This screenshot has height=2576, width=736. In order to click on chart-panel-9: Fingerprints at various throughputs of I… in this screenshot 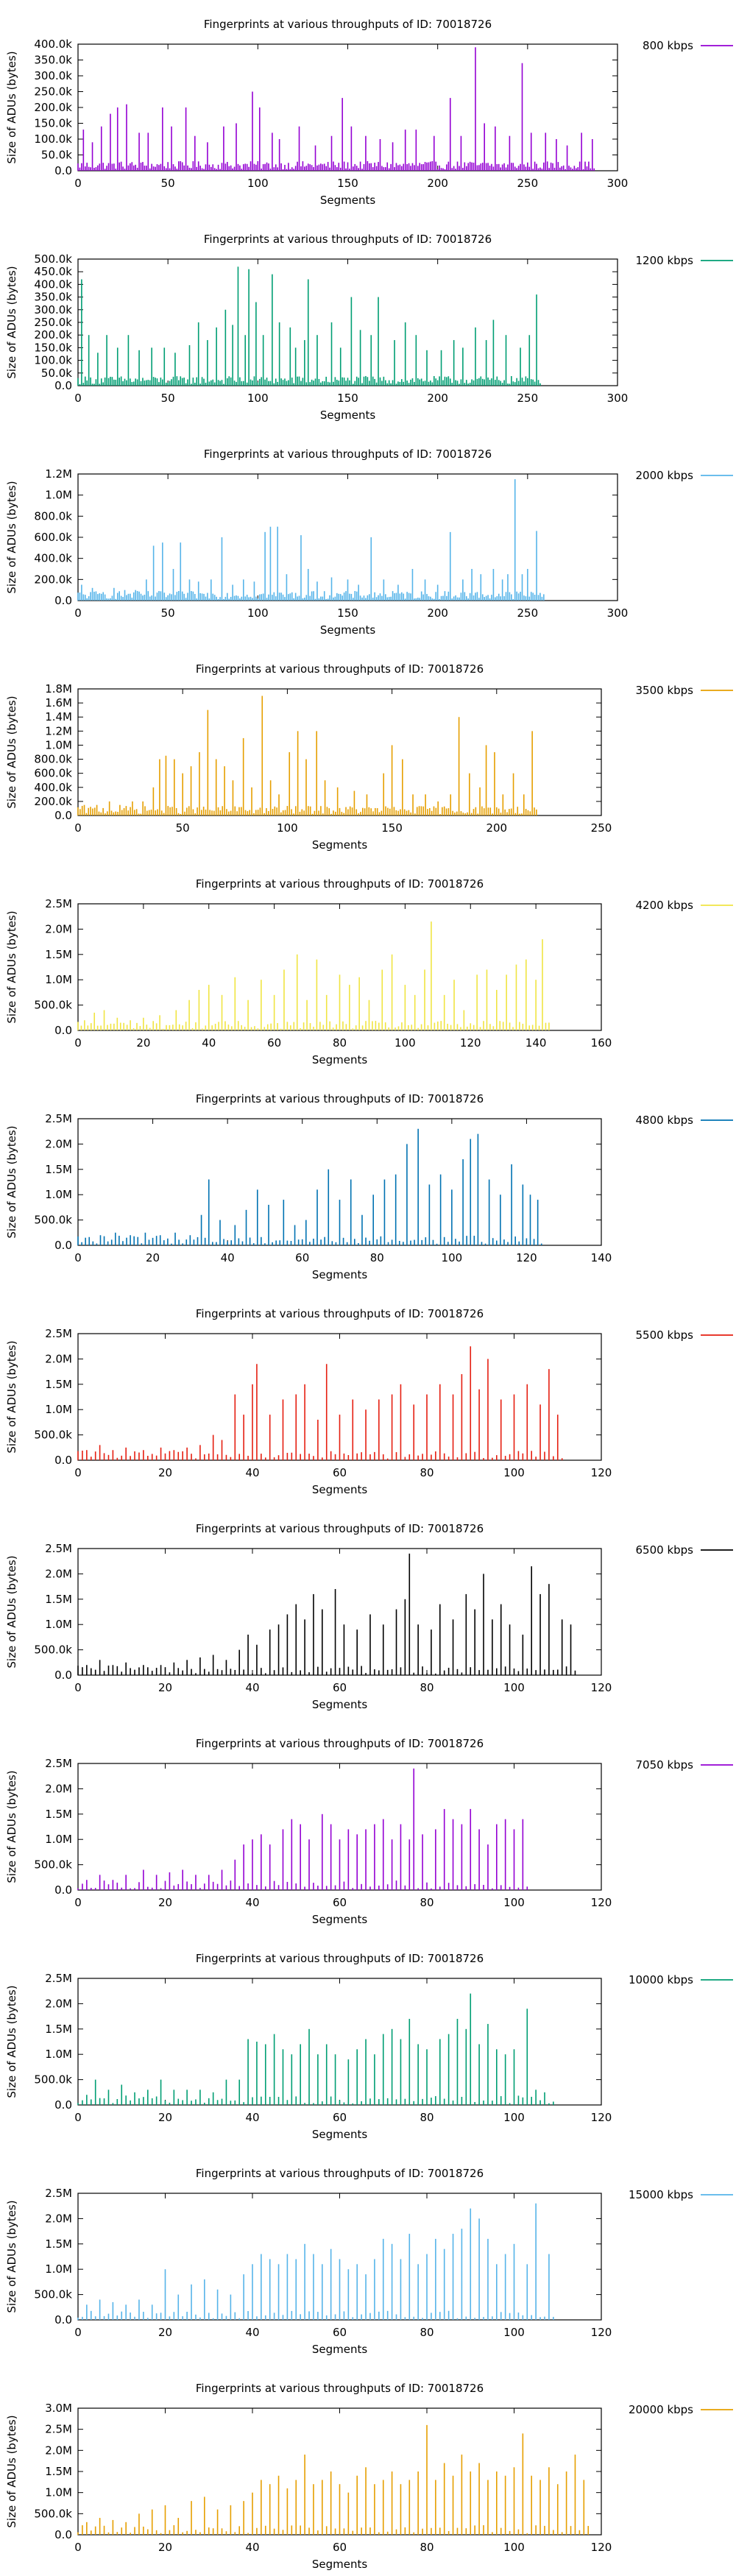, I will do `click(369, 2046)`.